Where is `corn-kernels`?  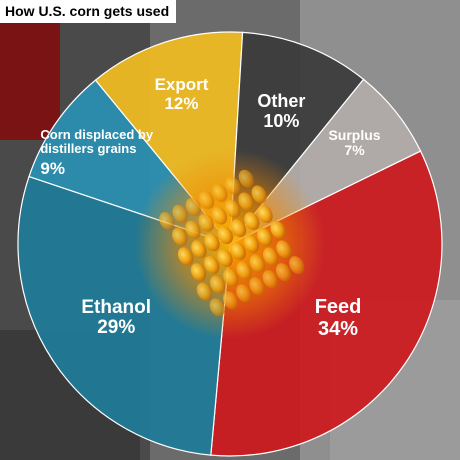
corn-kernels is located at coordinates (232, 243).